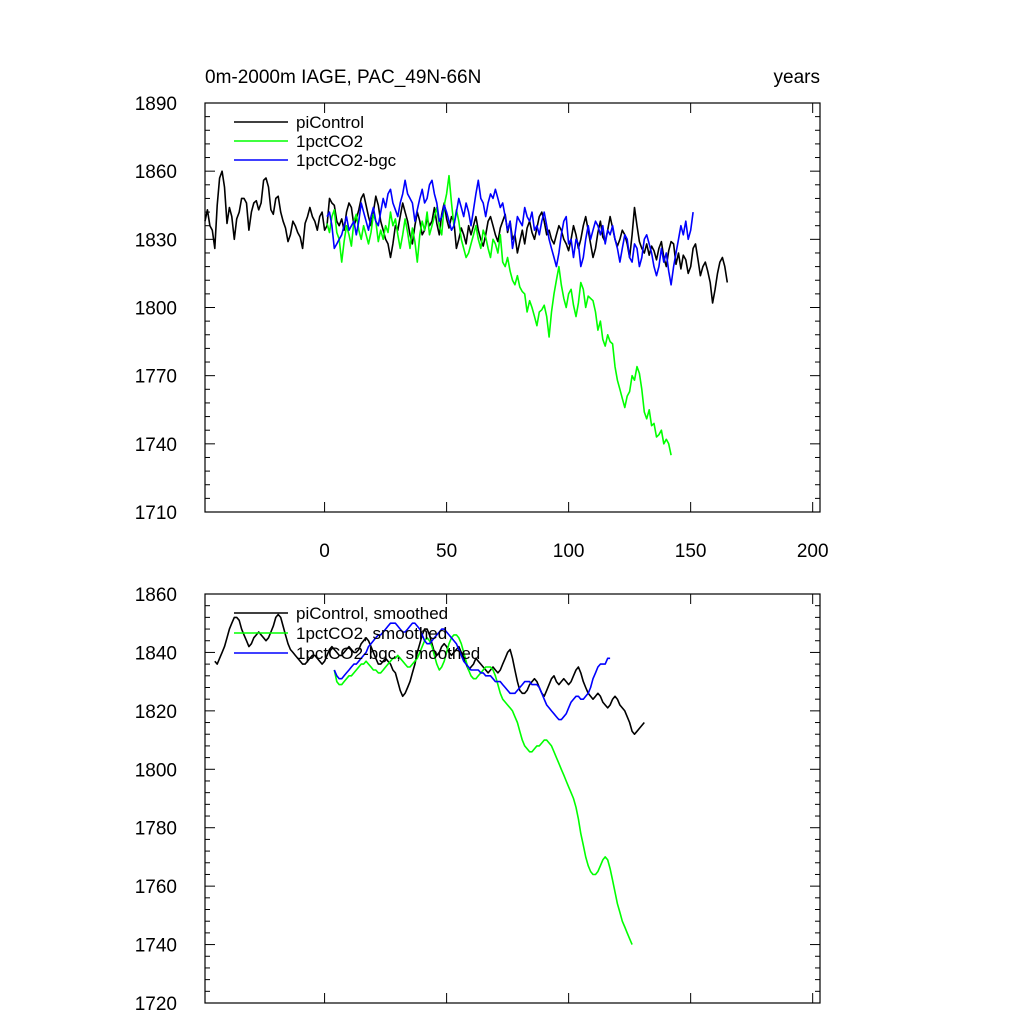 The width and height of the screenshot is (1024, 1024). I want to click on x-tick-label: 0, so click(324, 551).